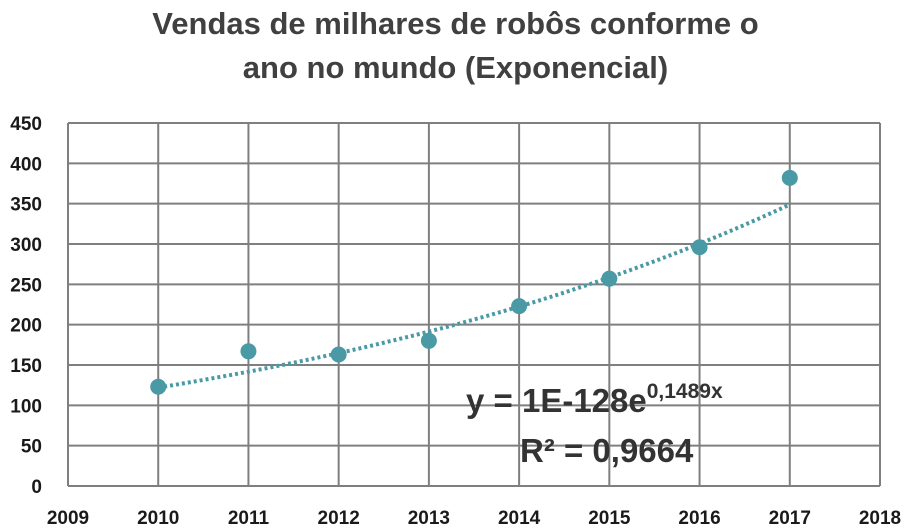 The height and width of the screenshot is (530, 911). Describe the element at coordinates (26, 285) in the screenshot. I see `y-tick-label: 250` at that location.